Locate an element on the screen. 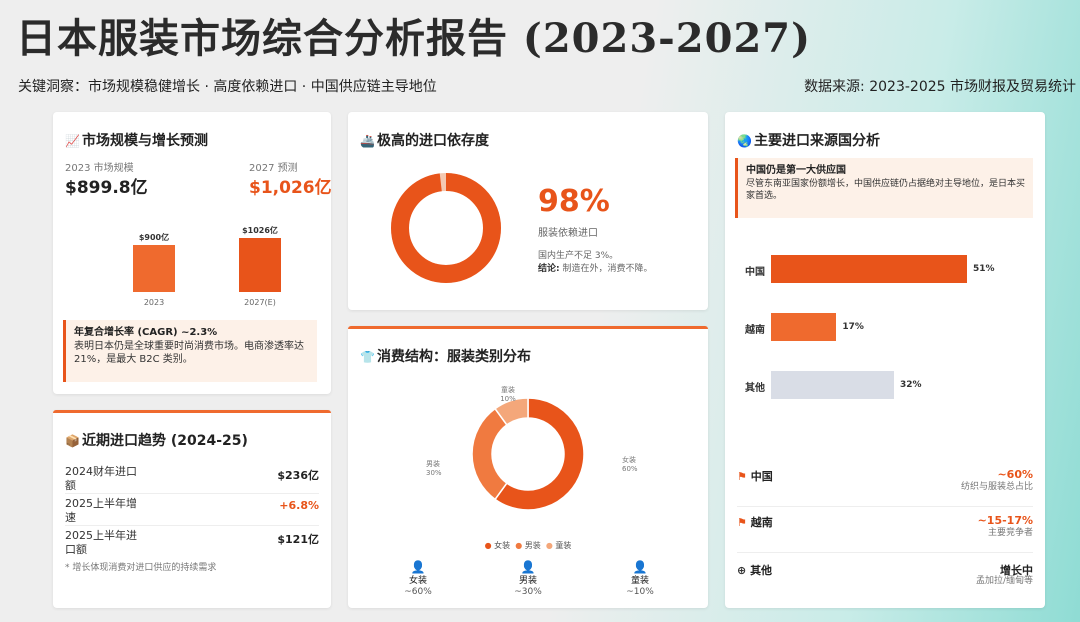  source-bar-label: 17% is located at coordinates (853, 327).